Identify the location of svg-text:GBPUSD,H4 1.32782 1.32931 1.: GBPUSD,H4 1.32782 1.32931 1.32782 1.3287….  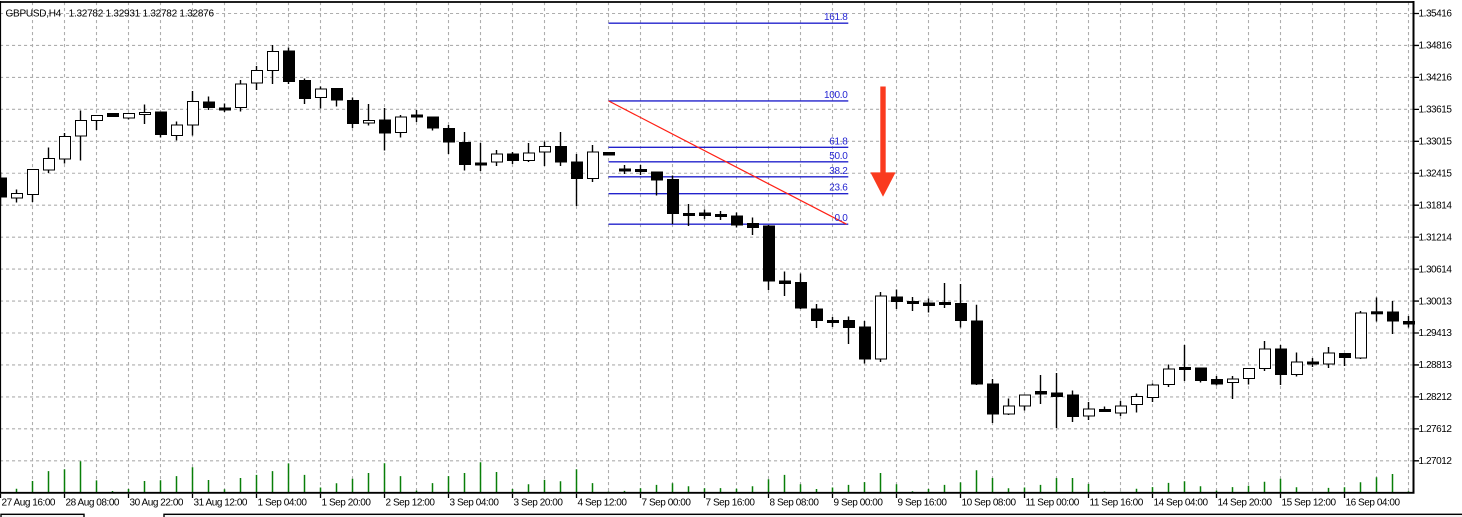
(110, 14).